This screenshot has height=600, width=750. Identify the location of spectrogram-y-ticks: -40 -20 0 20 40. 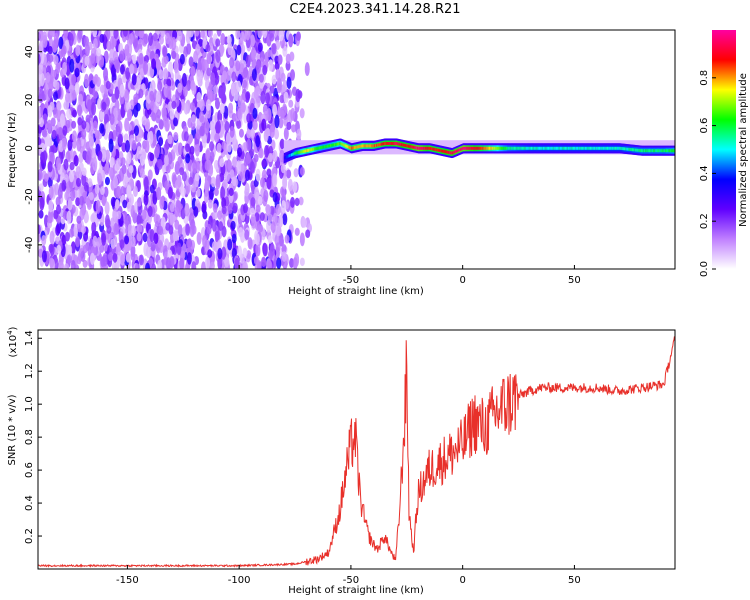
(33, 149).